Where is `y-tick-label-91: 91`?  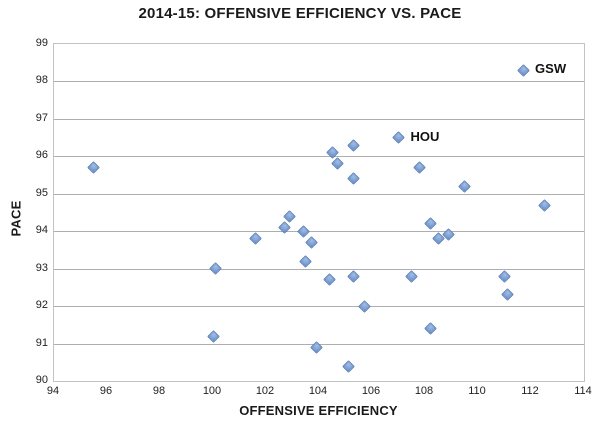
y-tick-label-91: 91 is located at coordinates (41, 342).